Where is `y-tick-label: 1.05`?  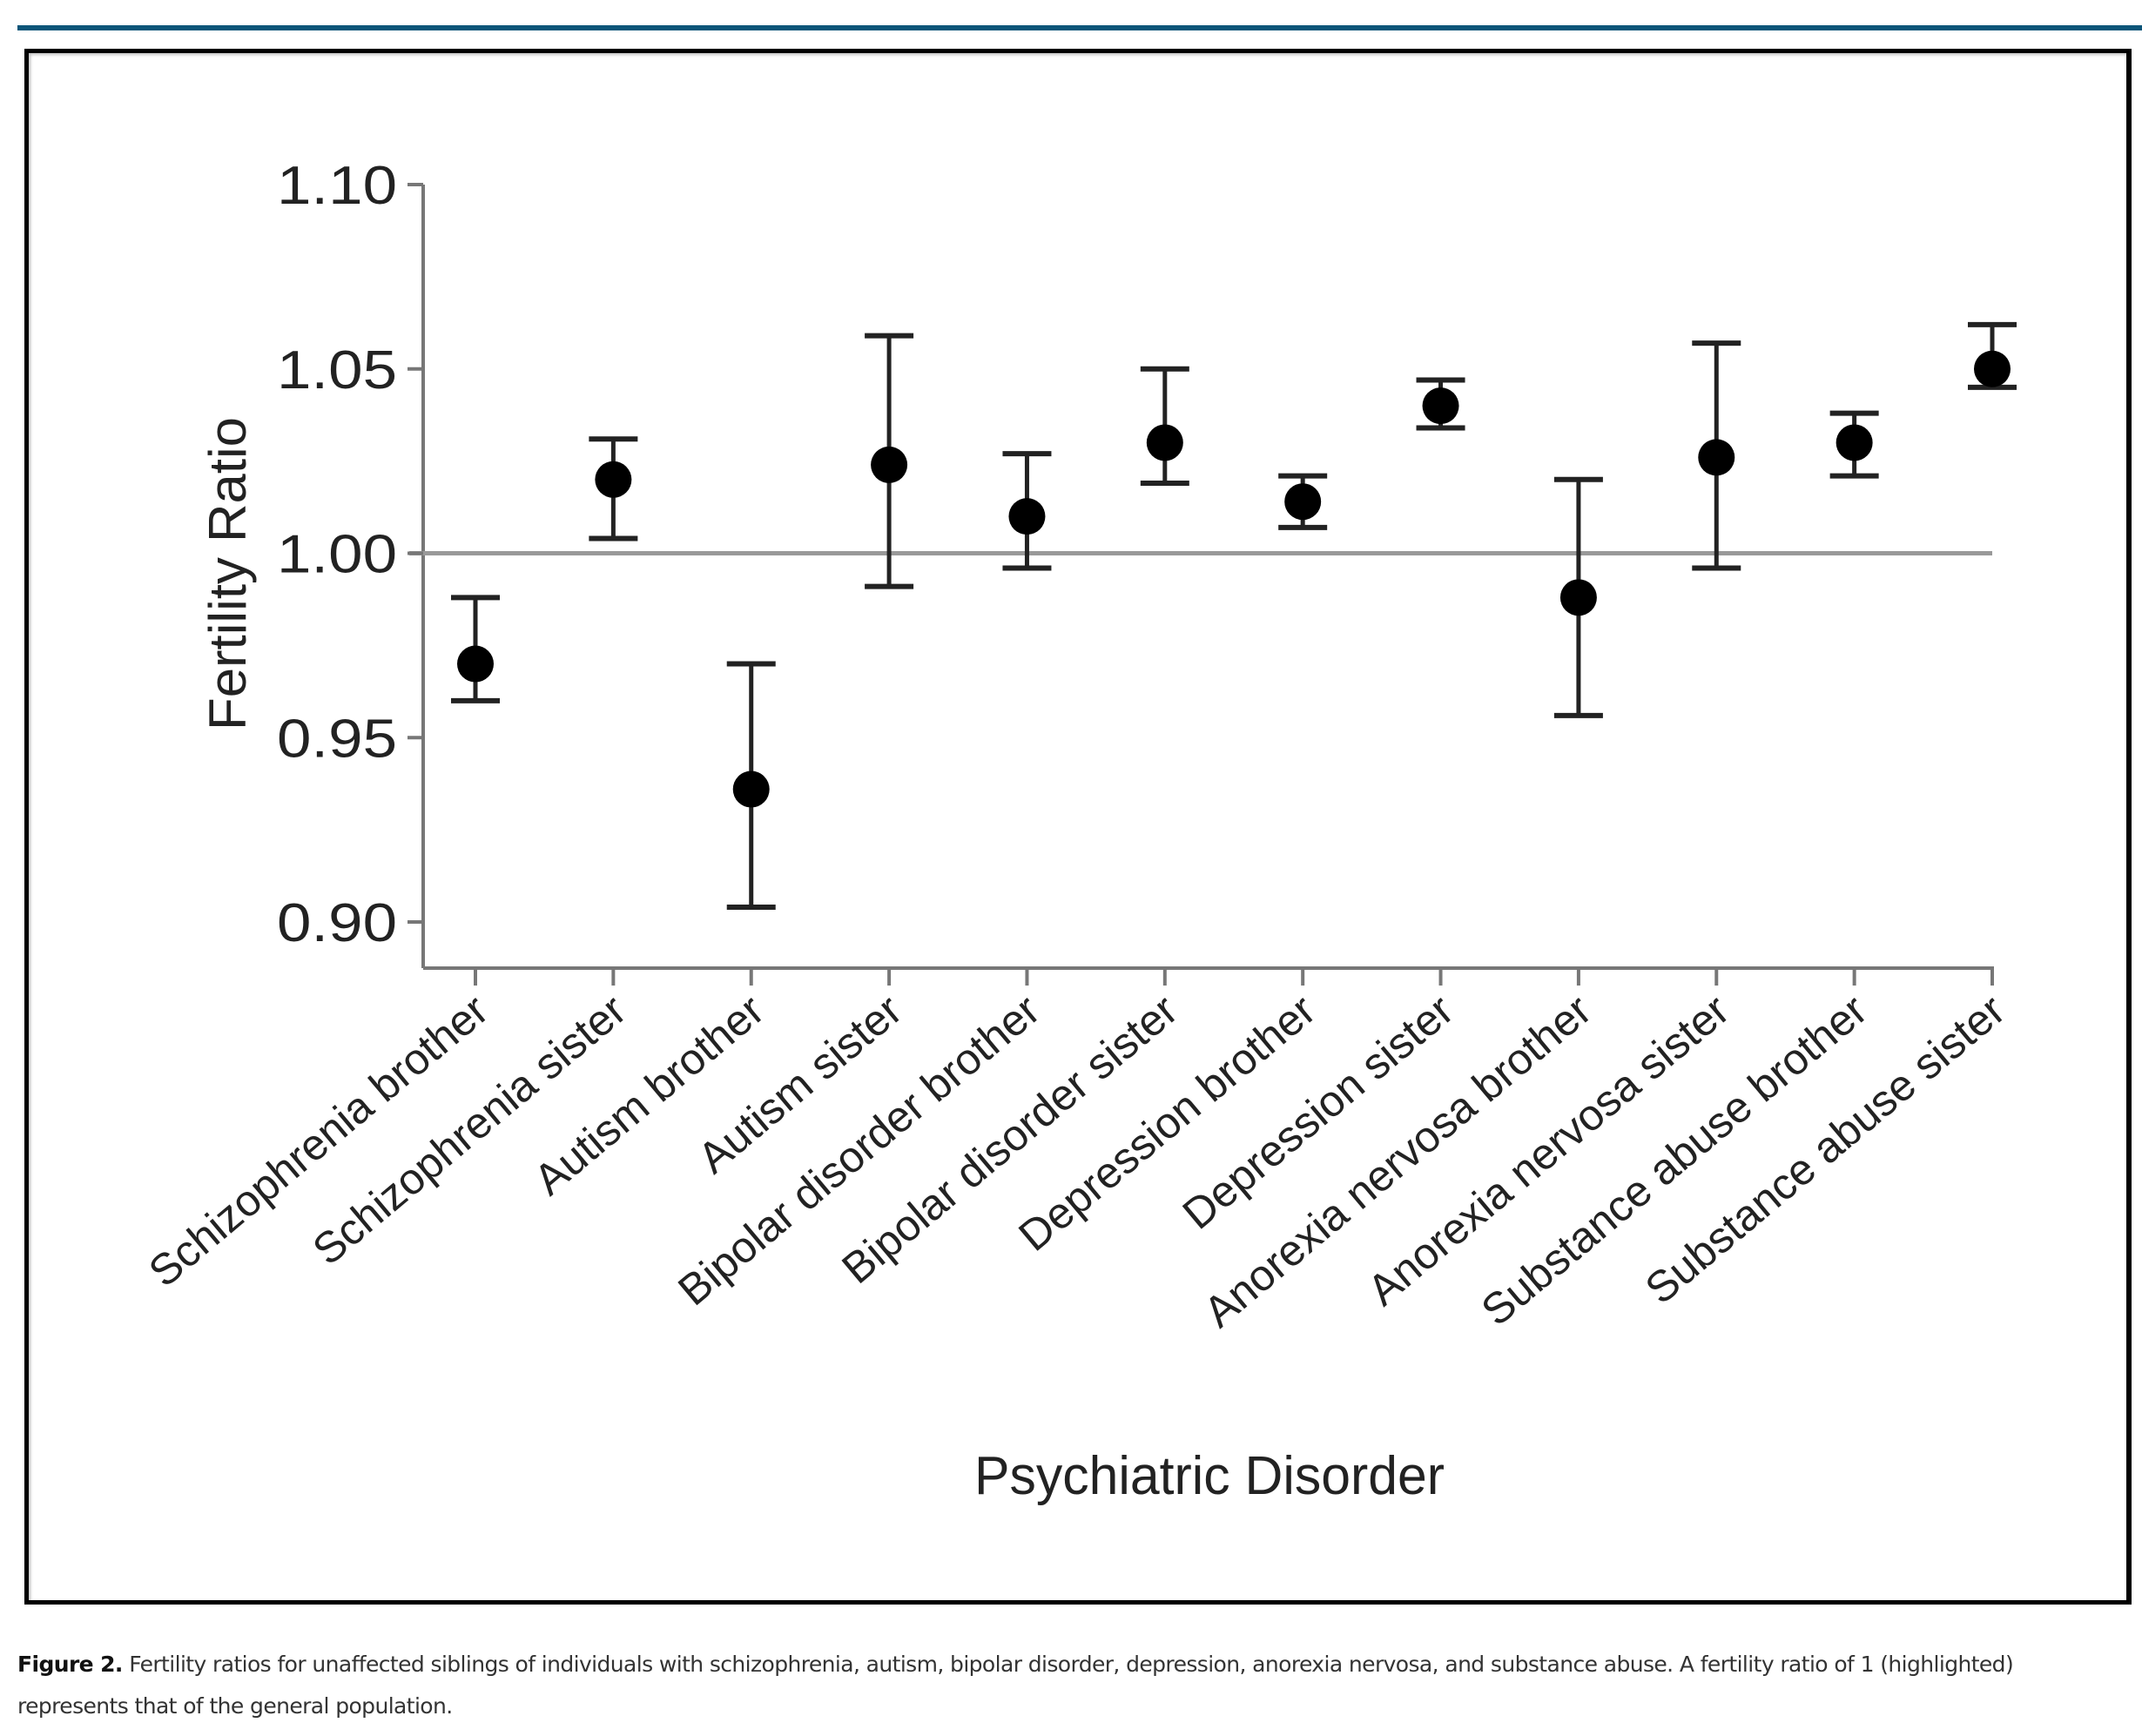 y-tick-label: 1.05 is located at coordinates (337, 370).